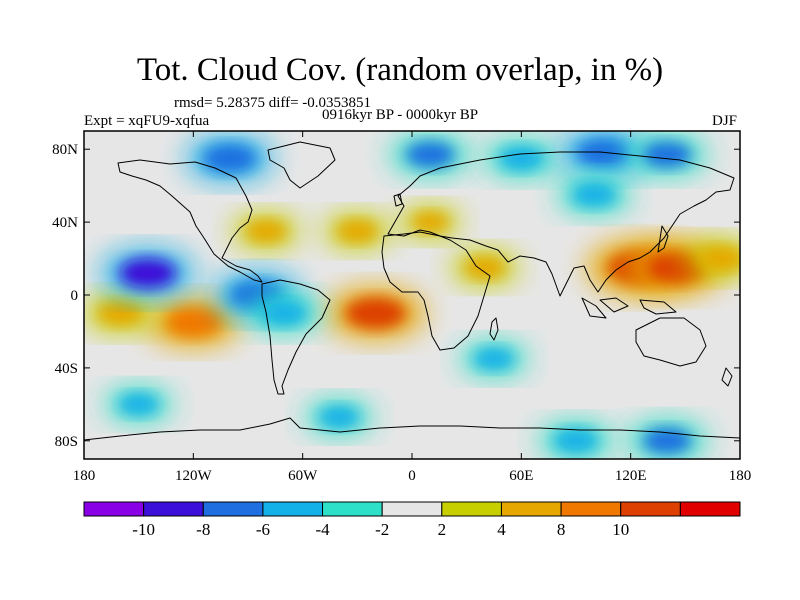  What do you see at coordinates (398, 200) in the screenshot?
I see `uk-coast` at bounding box center [398, 200].